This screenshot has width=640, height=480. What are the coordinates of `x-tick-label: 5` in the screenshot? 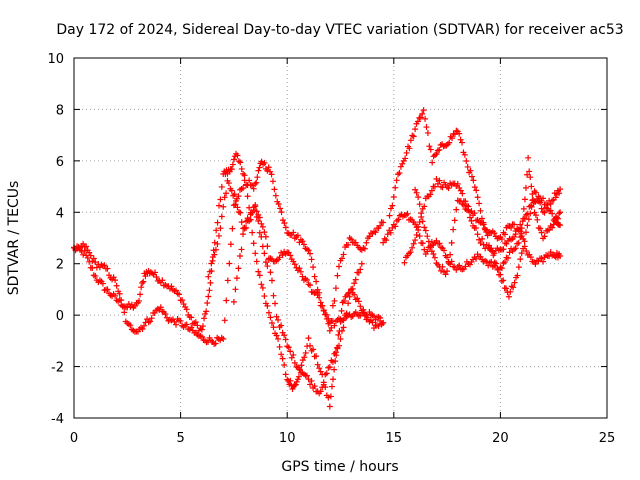 It's located at (180, 438).